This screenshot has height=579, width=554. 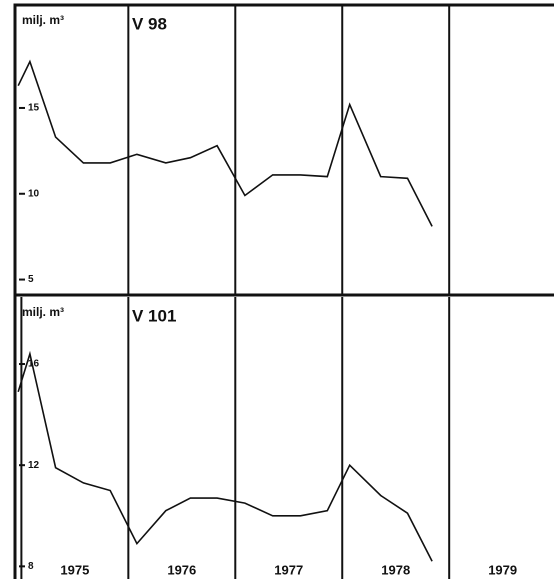 What do you see at coordinates (74, 569) in the screenshot?
I see `x-tick-label: 1975` at bounding box center [74, 569].